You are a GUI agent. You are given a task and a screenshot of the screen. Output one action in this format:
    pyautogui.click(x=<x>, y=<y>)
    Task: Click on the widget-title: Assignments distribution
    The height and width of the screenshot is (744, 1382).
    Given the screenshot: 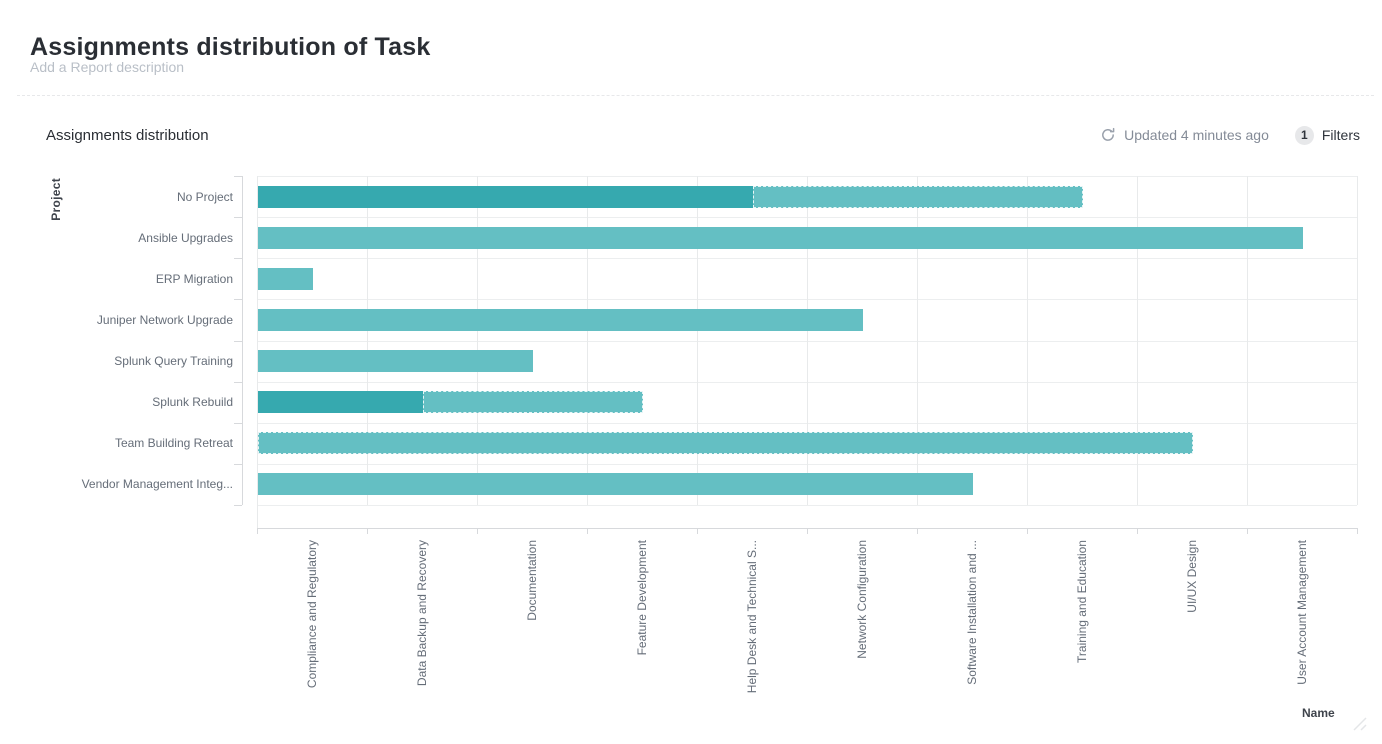 What is the action you would take?
    pyautogui.click(x=127, y=135)
    